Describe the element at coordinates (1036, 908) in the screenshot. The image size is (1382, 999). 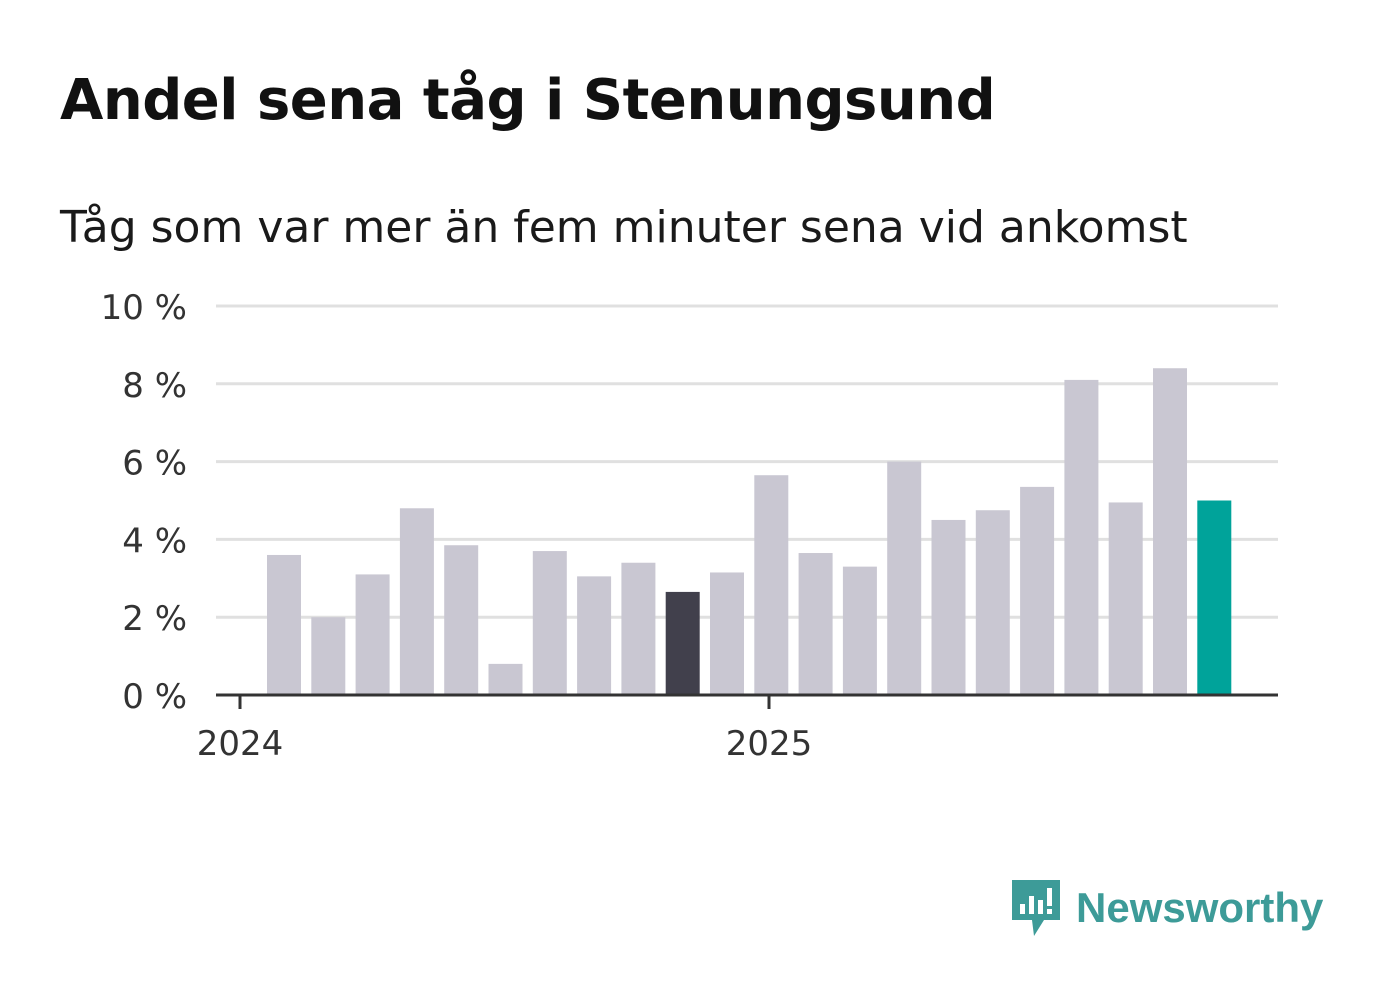
I see `newsworthy-logo-icon` at that location.